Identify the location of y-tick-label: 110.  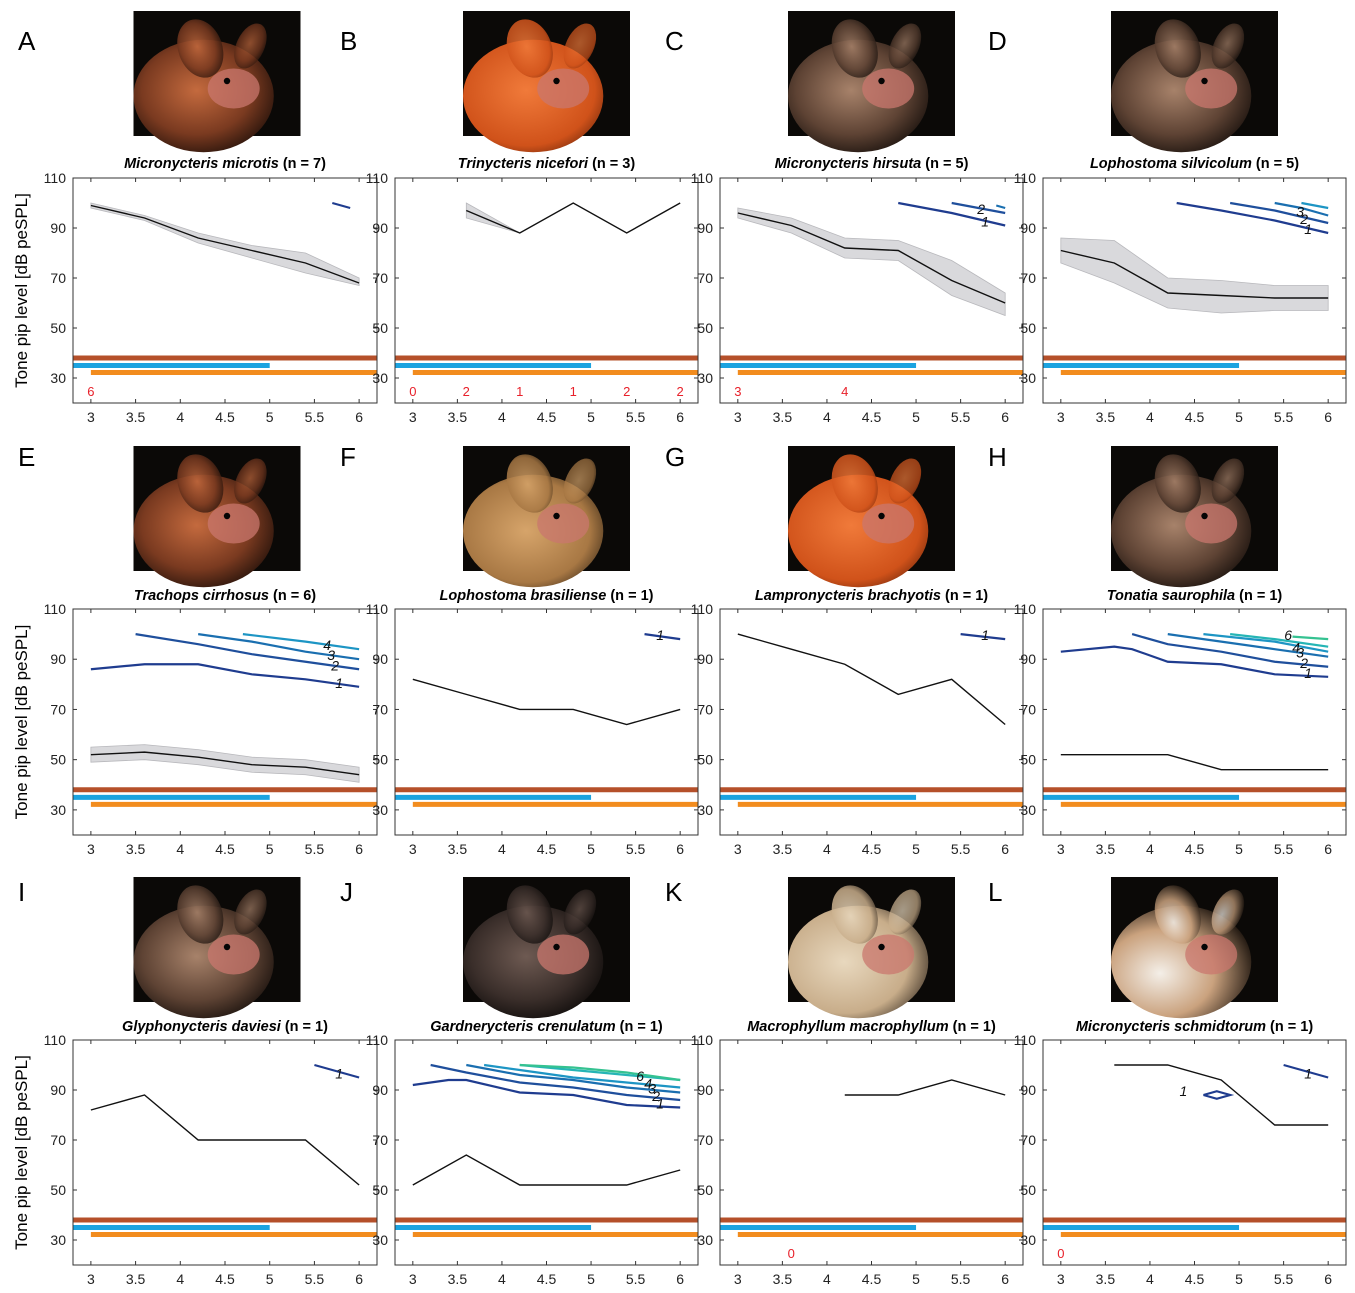
(377, 609).